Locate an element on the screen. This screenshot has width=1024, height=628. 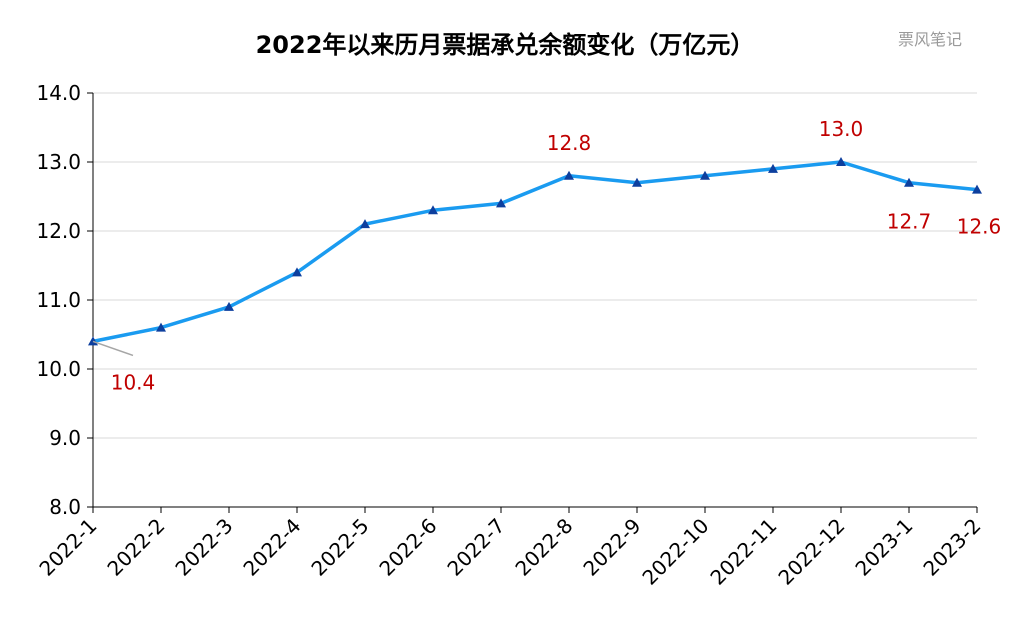
x-tick-label: 2022-1 is located at coordinates (67, 547).